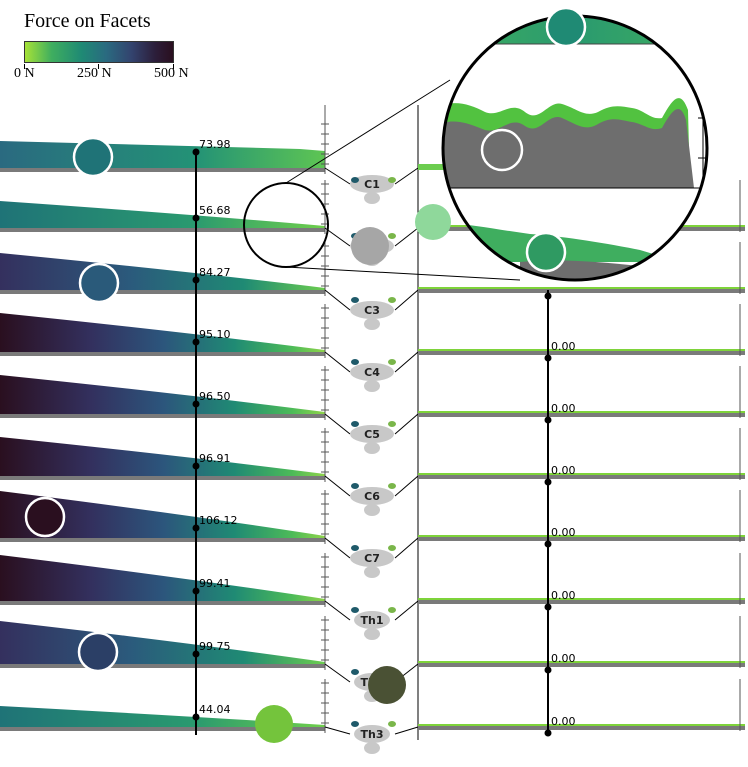 This screenshot has height=767, width=748. What do you see at coordinates (403, 273) in the screenshot?
I see `zoom-connector-bottom` at bounding box center [403, 273].